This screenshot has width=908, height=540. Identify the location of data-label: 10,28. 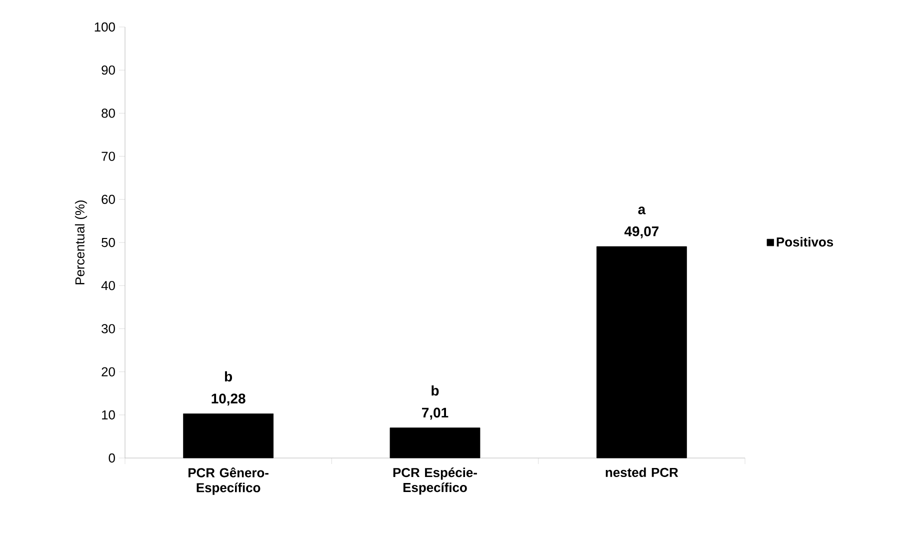
(229, 400).